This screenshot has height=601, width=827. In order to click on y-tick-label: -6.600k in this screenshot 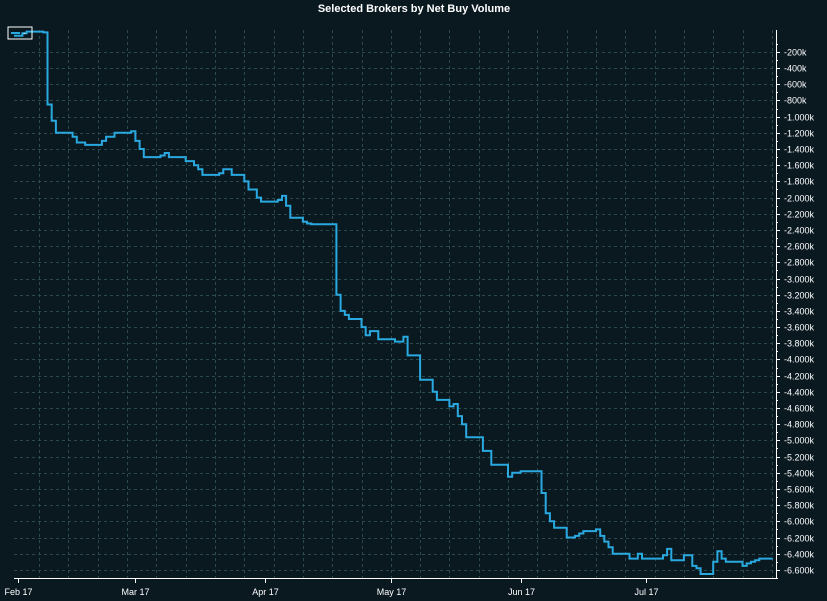, I will do `click(799, 571)`.